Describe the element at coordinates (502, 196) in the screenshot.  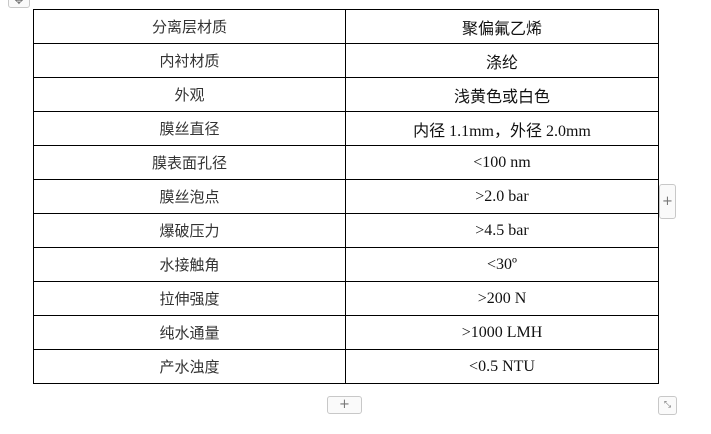
I see `property-value: >2.0 bar` at that location.